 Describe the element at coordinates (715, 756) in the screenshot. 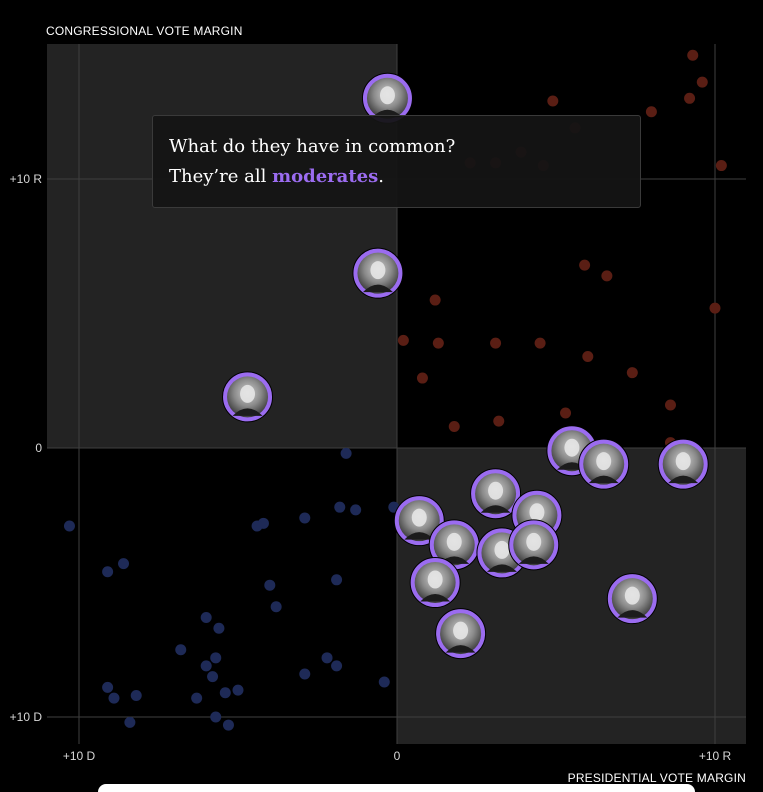

I see `x-tick-label: +10 R` at that location.